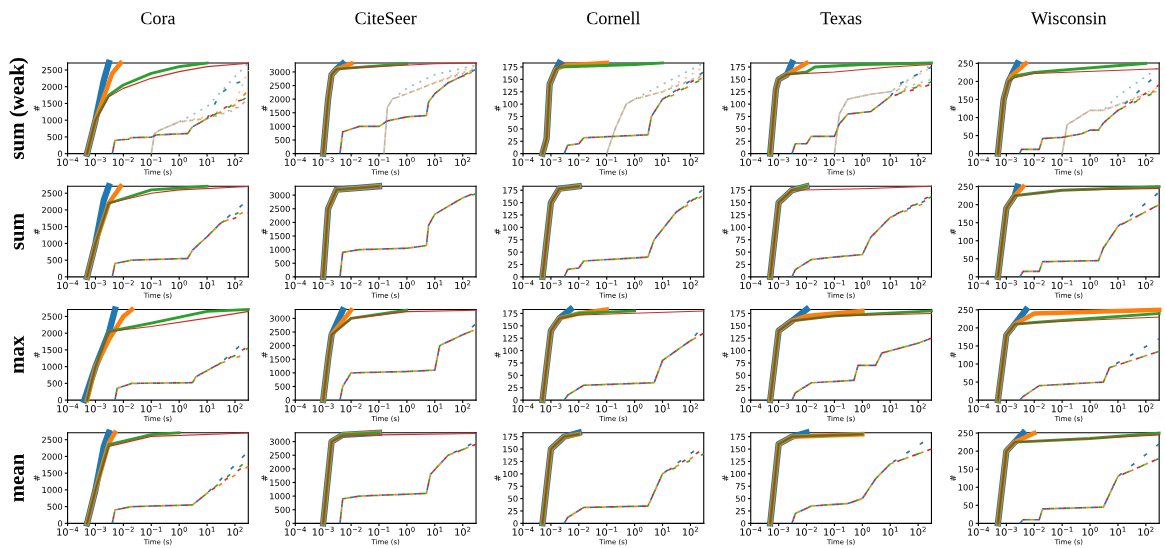 The image size is (1165, 548). I want to click on y-tick-label: 100, so click(966, 487).